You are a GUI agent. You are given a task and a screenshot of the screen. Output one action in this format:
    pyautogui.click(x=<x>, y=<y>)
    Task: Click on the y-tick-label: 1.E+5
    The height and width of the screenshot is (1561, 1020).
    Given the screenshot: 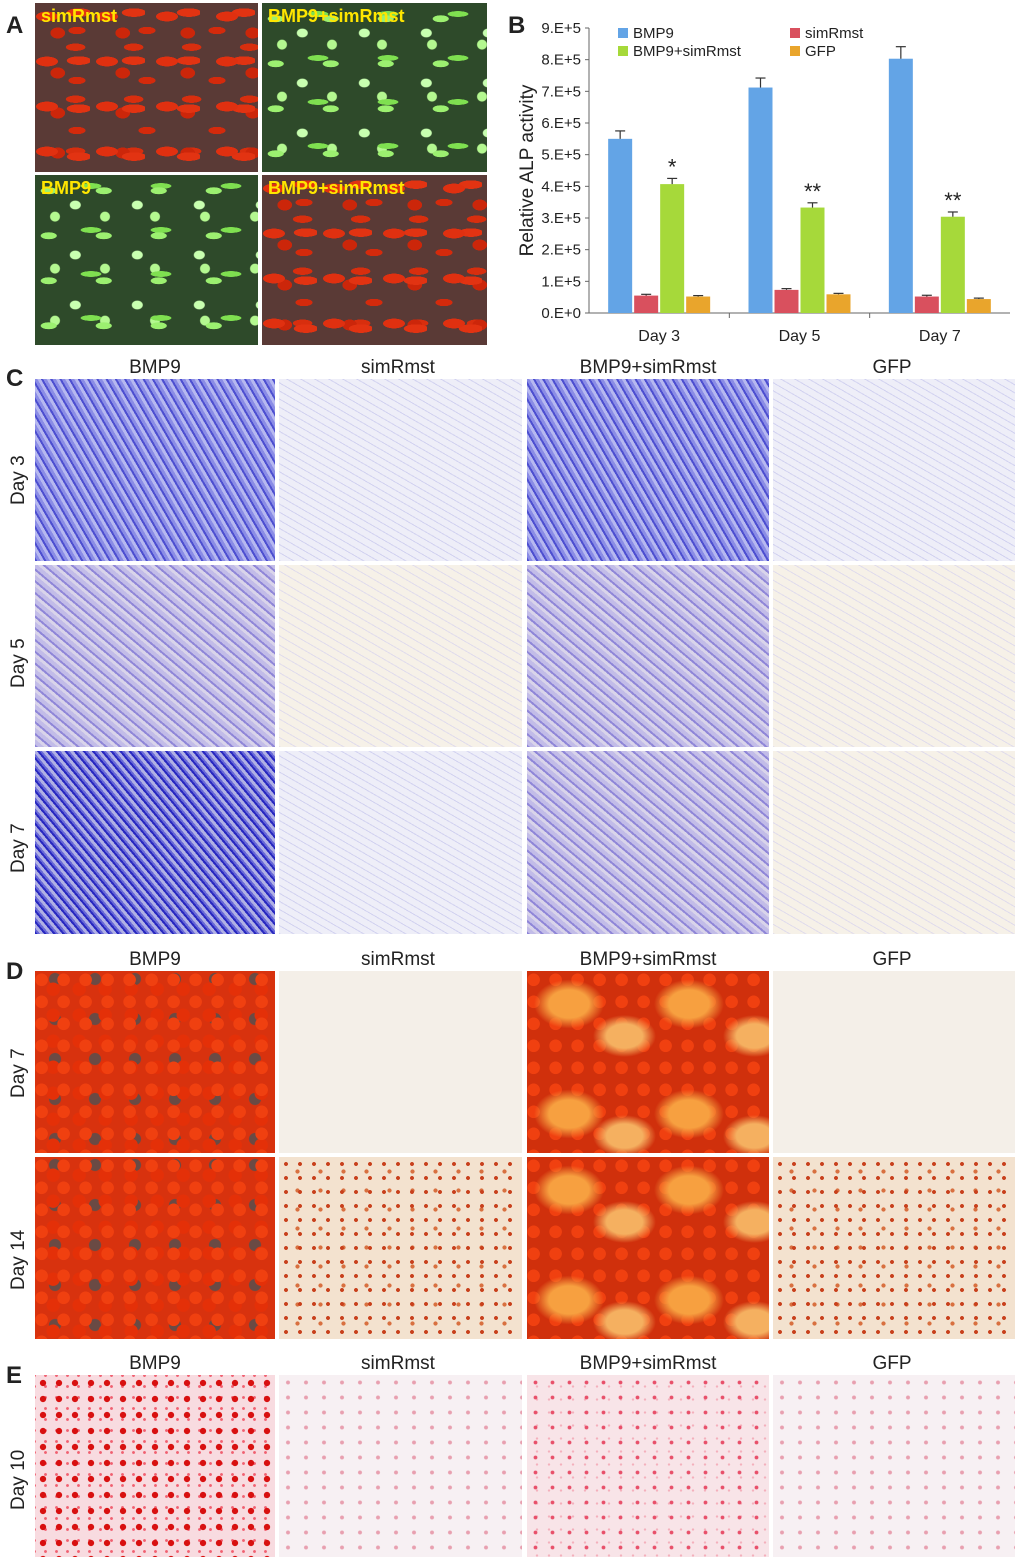 What is the action you would take?
    pyautogui.click(x=561, y=281)
    